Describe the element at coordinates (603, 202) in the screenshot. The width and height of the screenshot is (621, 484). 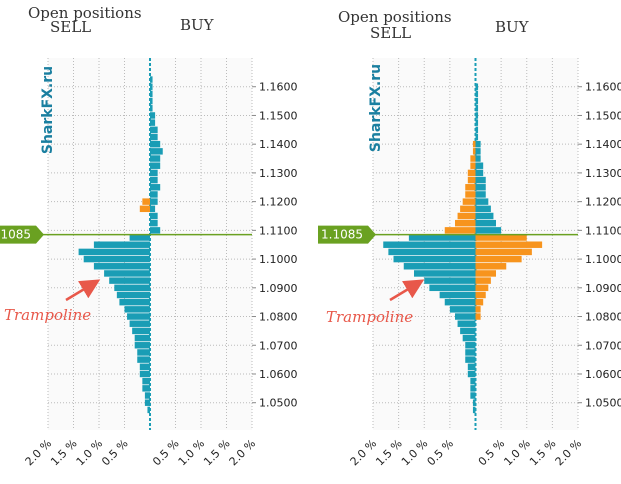
I see `y-tick-label: 1.1200` at that location.